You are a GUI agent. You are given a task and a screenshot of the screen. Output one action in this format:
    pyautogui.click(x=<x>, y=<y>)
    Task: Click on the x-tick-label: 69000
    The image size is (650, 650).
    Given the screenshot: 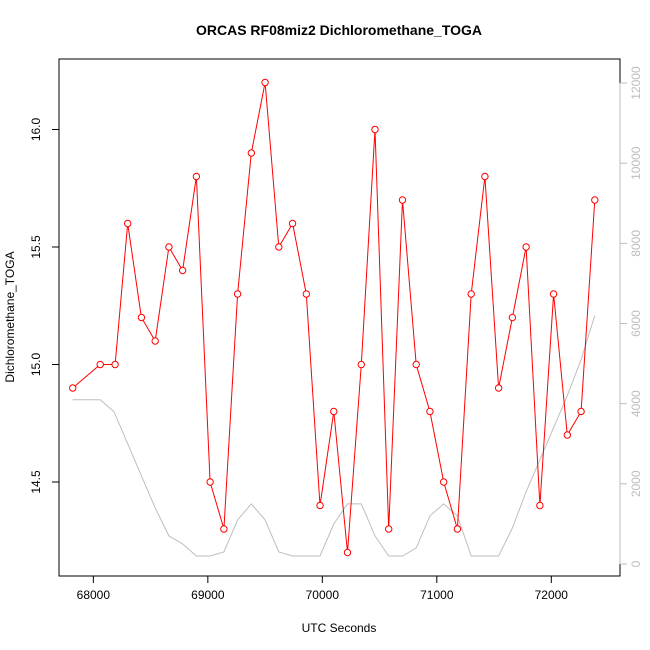 What is the action you would take?
    pyautogui.click(x=208, y=595)
    